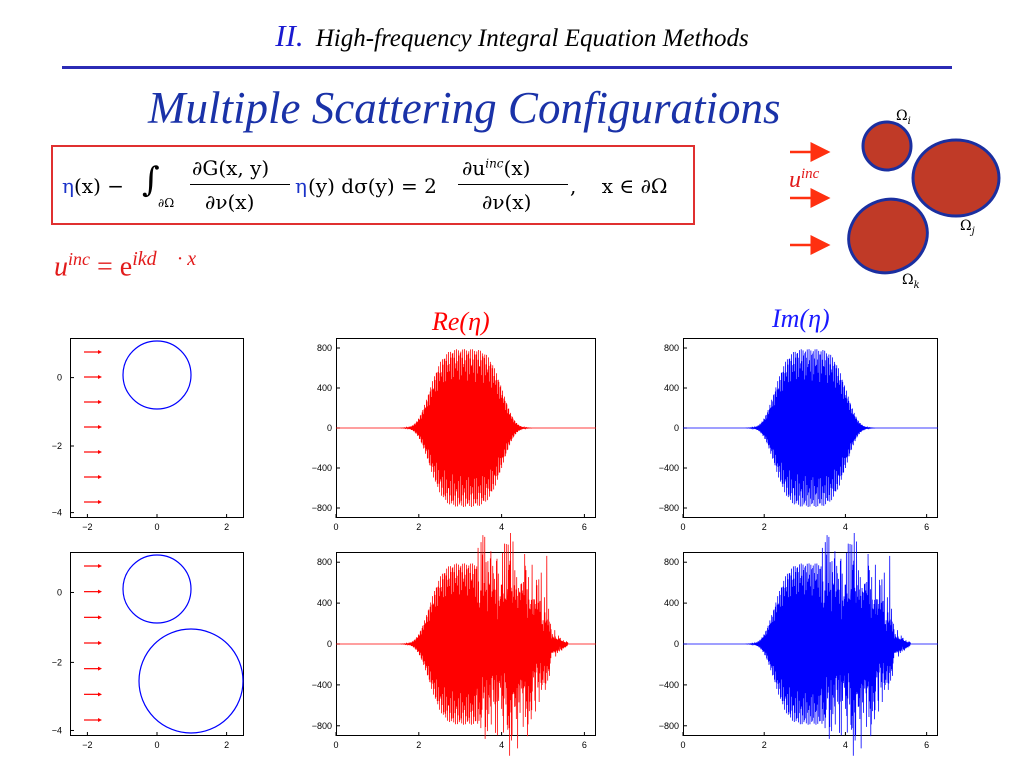 The height and width of the screenshot is (768, 1024). I want to click on eq-integral-sign: ∫, so click(151, 180).